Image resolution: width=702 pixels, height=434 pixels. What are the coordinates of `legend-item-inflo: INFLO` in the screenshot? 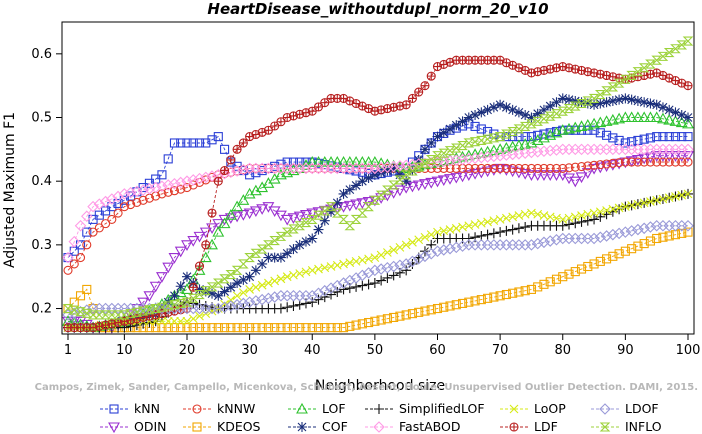 It's located at (626, 426).